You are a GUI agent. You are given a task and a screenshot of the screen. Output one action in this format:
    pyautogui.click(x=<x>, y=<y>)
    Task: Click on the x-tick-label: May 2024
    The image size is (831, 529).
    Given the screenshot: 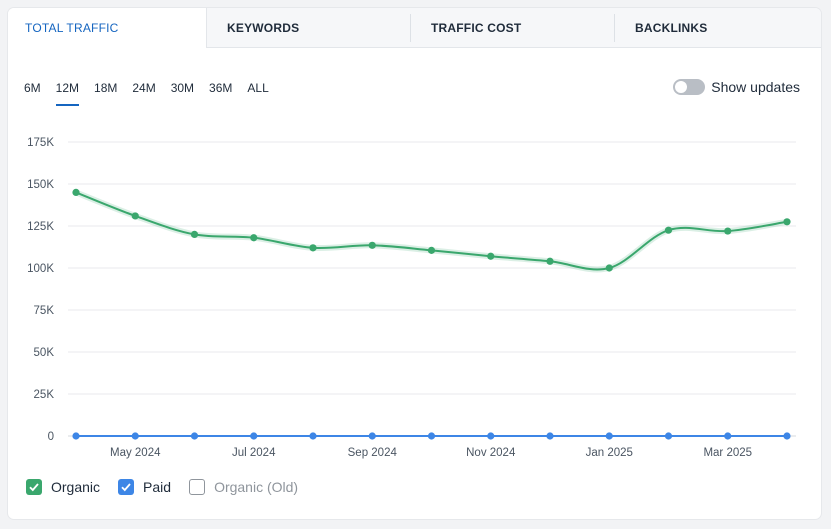 What is the action you would take?
    pyautogui.click(x=135, y=453)
    